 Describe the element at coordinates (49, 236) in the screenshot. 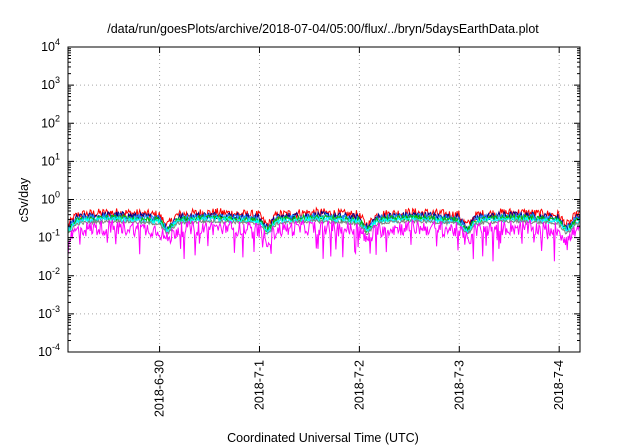

I see `y-tick-label: 10⁻¹` at that location.